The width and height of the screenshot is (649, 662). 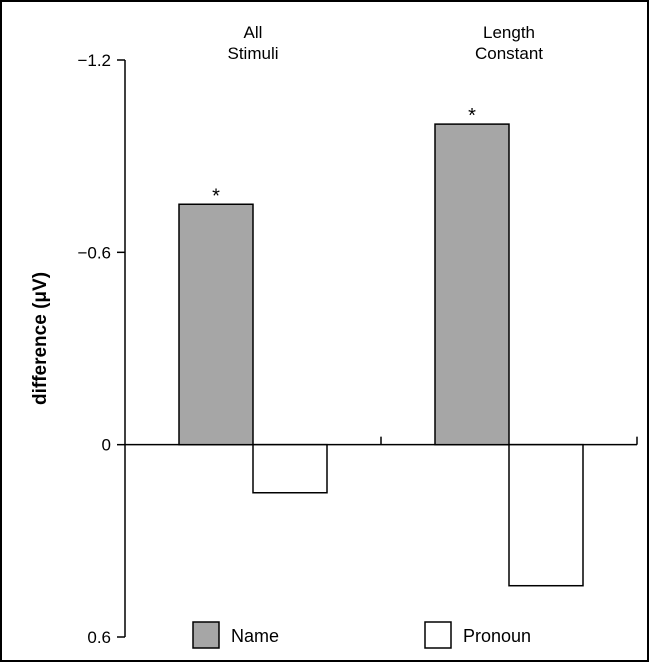 What do you see at coordinates (472, 116) in the screenshot?
I see `significance-marker-1: *` at bounding box center [472, 116].